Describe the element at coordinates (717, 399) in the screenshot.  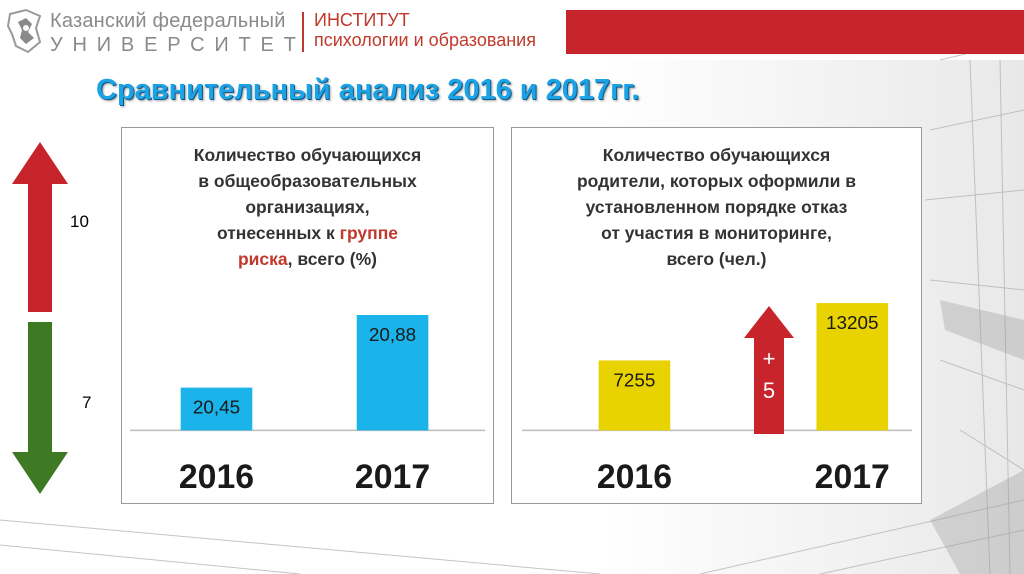
I see `refusal-bar-chart: 7255 2016 13205 2017` at that location.